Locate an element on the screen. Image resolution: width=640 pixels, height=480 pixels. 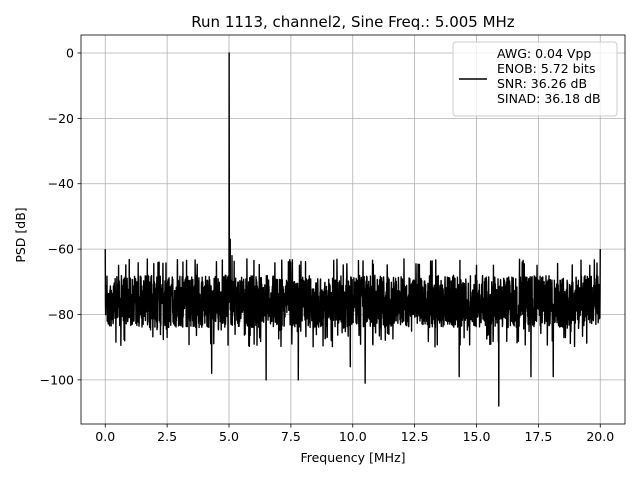
y-axis-label: PSD [dB] is located at coordinates (20, 234).